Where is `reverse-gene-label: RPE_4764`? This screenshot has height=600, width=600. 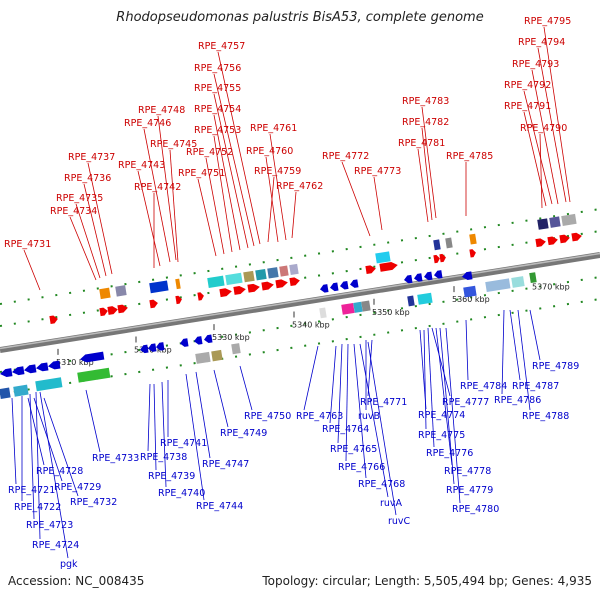
reverse-gene-label: RPE_4764 is located at coordinates (345, 429).